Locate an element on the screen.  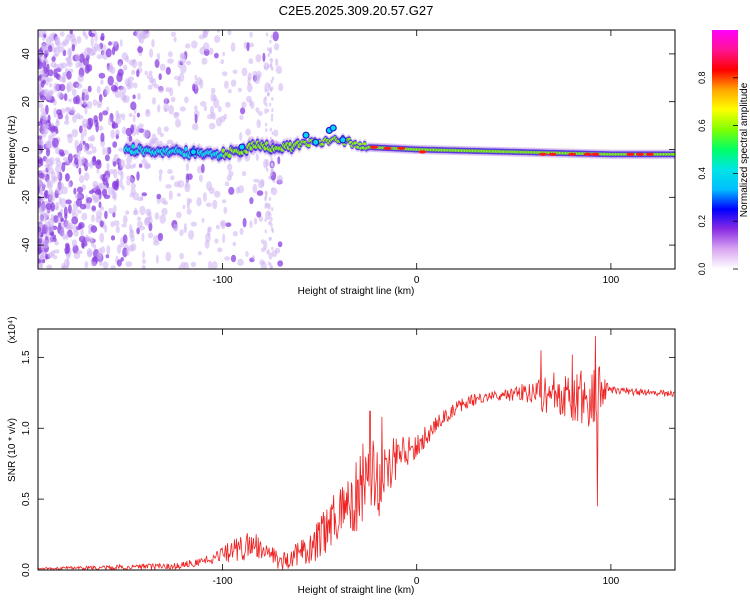
y-tick-label: -20 is located at coordinates (26, 197).